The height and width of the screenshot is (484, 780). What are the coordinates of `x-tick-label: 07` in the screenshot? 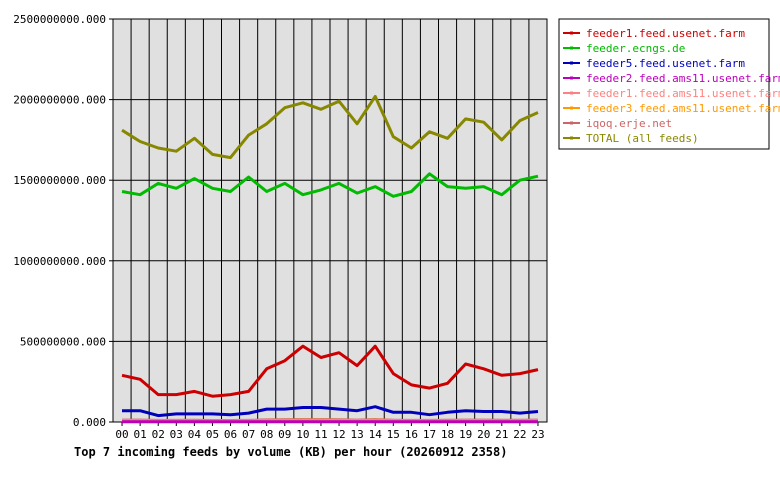 It's located at (248, 434).